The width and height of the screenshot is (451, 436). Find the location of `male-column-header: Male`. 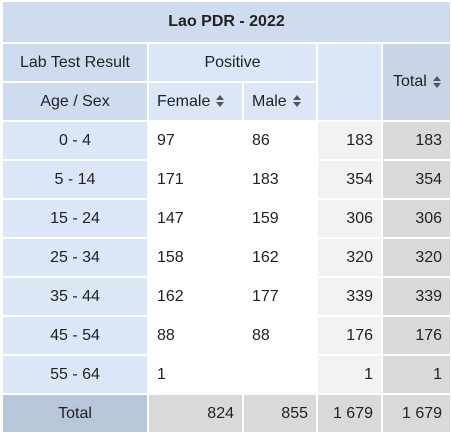

male-column-header: Male is located at coordinates (280, 101).